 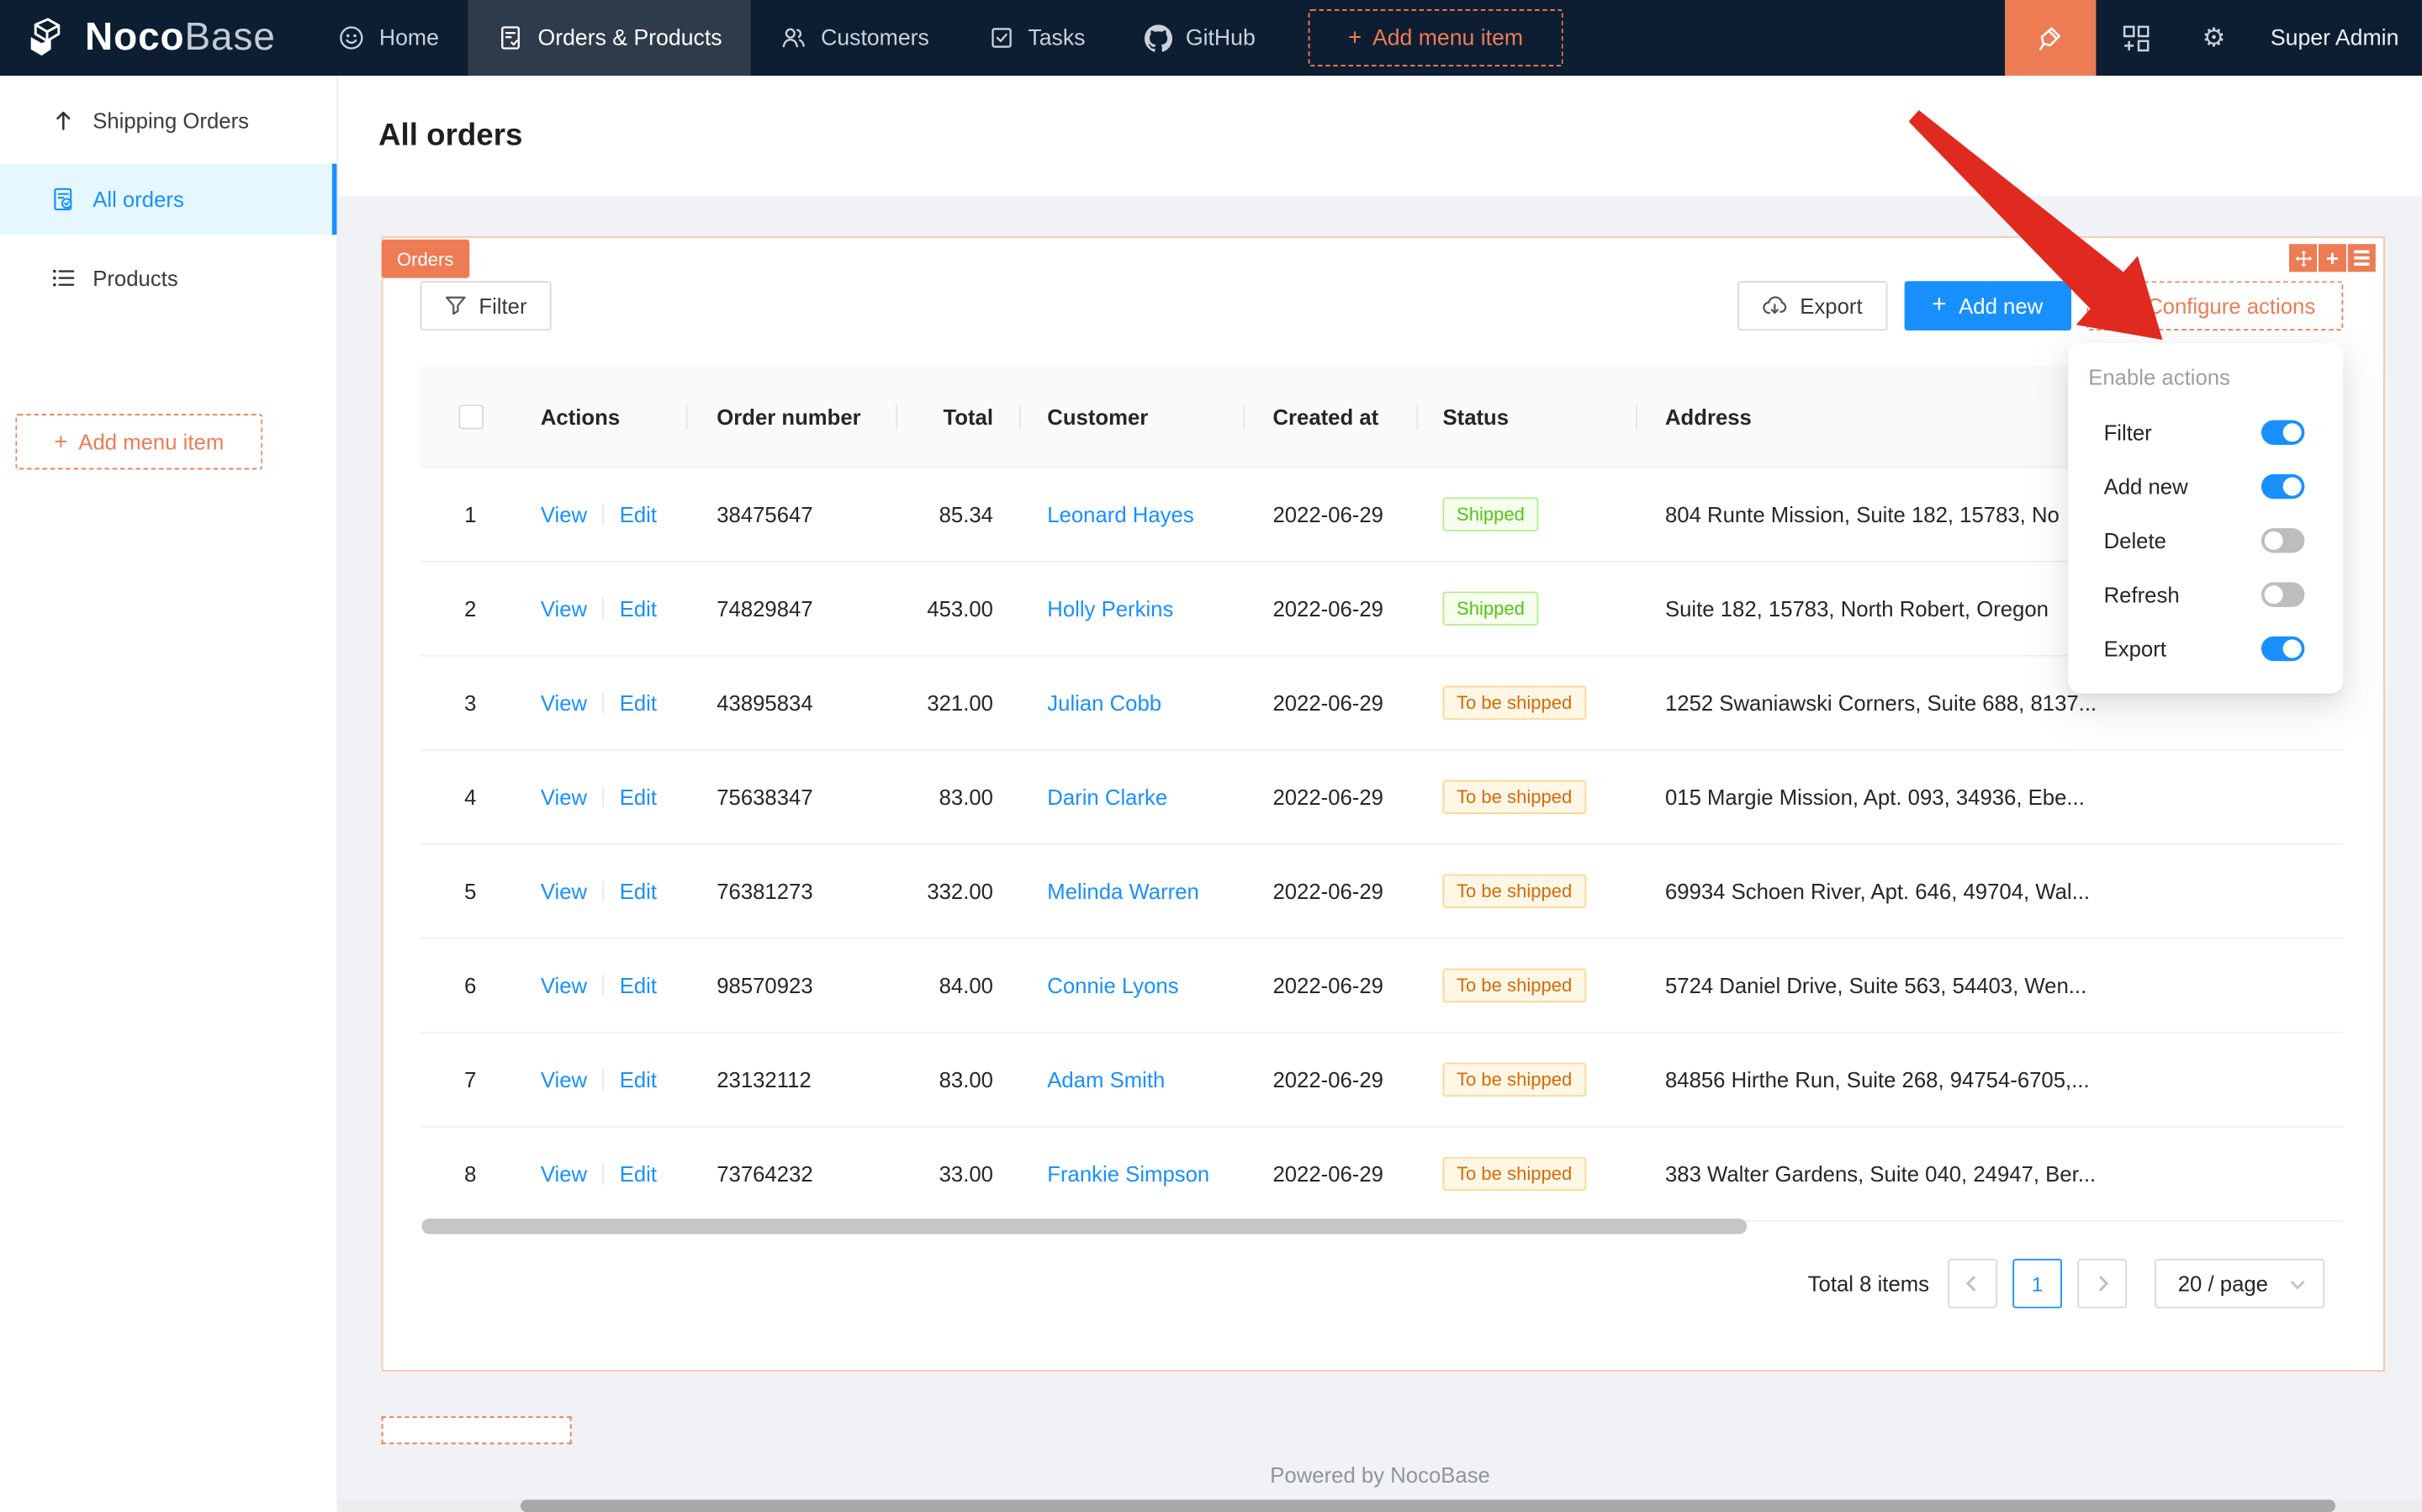 I want to click on dropdown-toggle-item: Delete, so click(x=2205, y=540).